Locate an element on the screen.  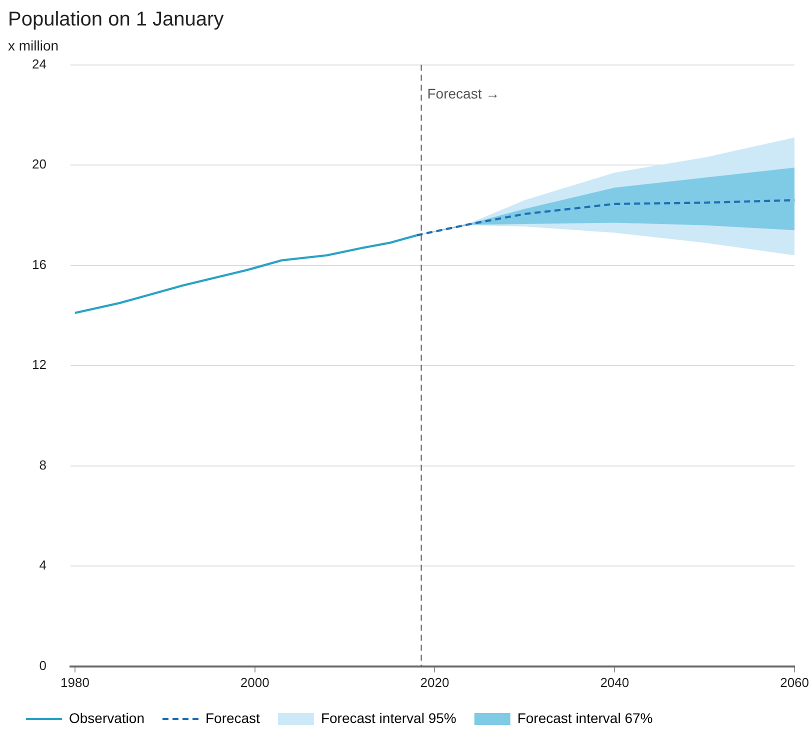
chart-title: Population on 1 January is located at coordinates (116, 19).